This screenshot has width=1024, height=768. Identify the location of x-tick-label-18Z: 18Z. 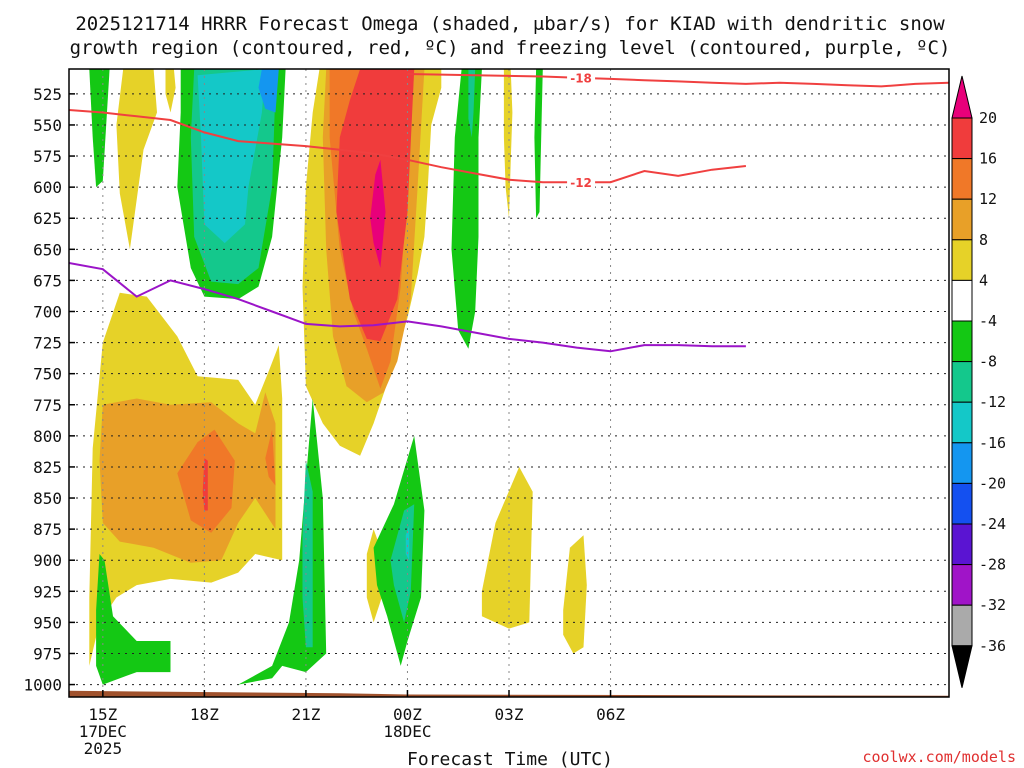
(204, 714).